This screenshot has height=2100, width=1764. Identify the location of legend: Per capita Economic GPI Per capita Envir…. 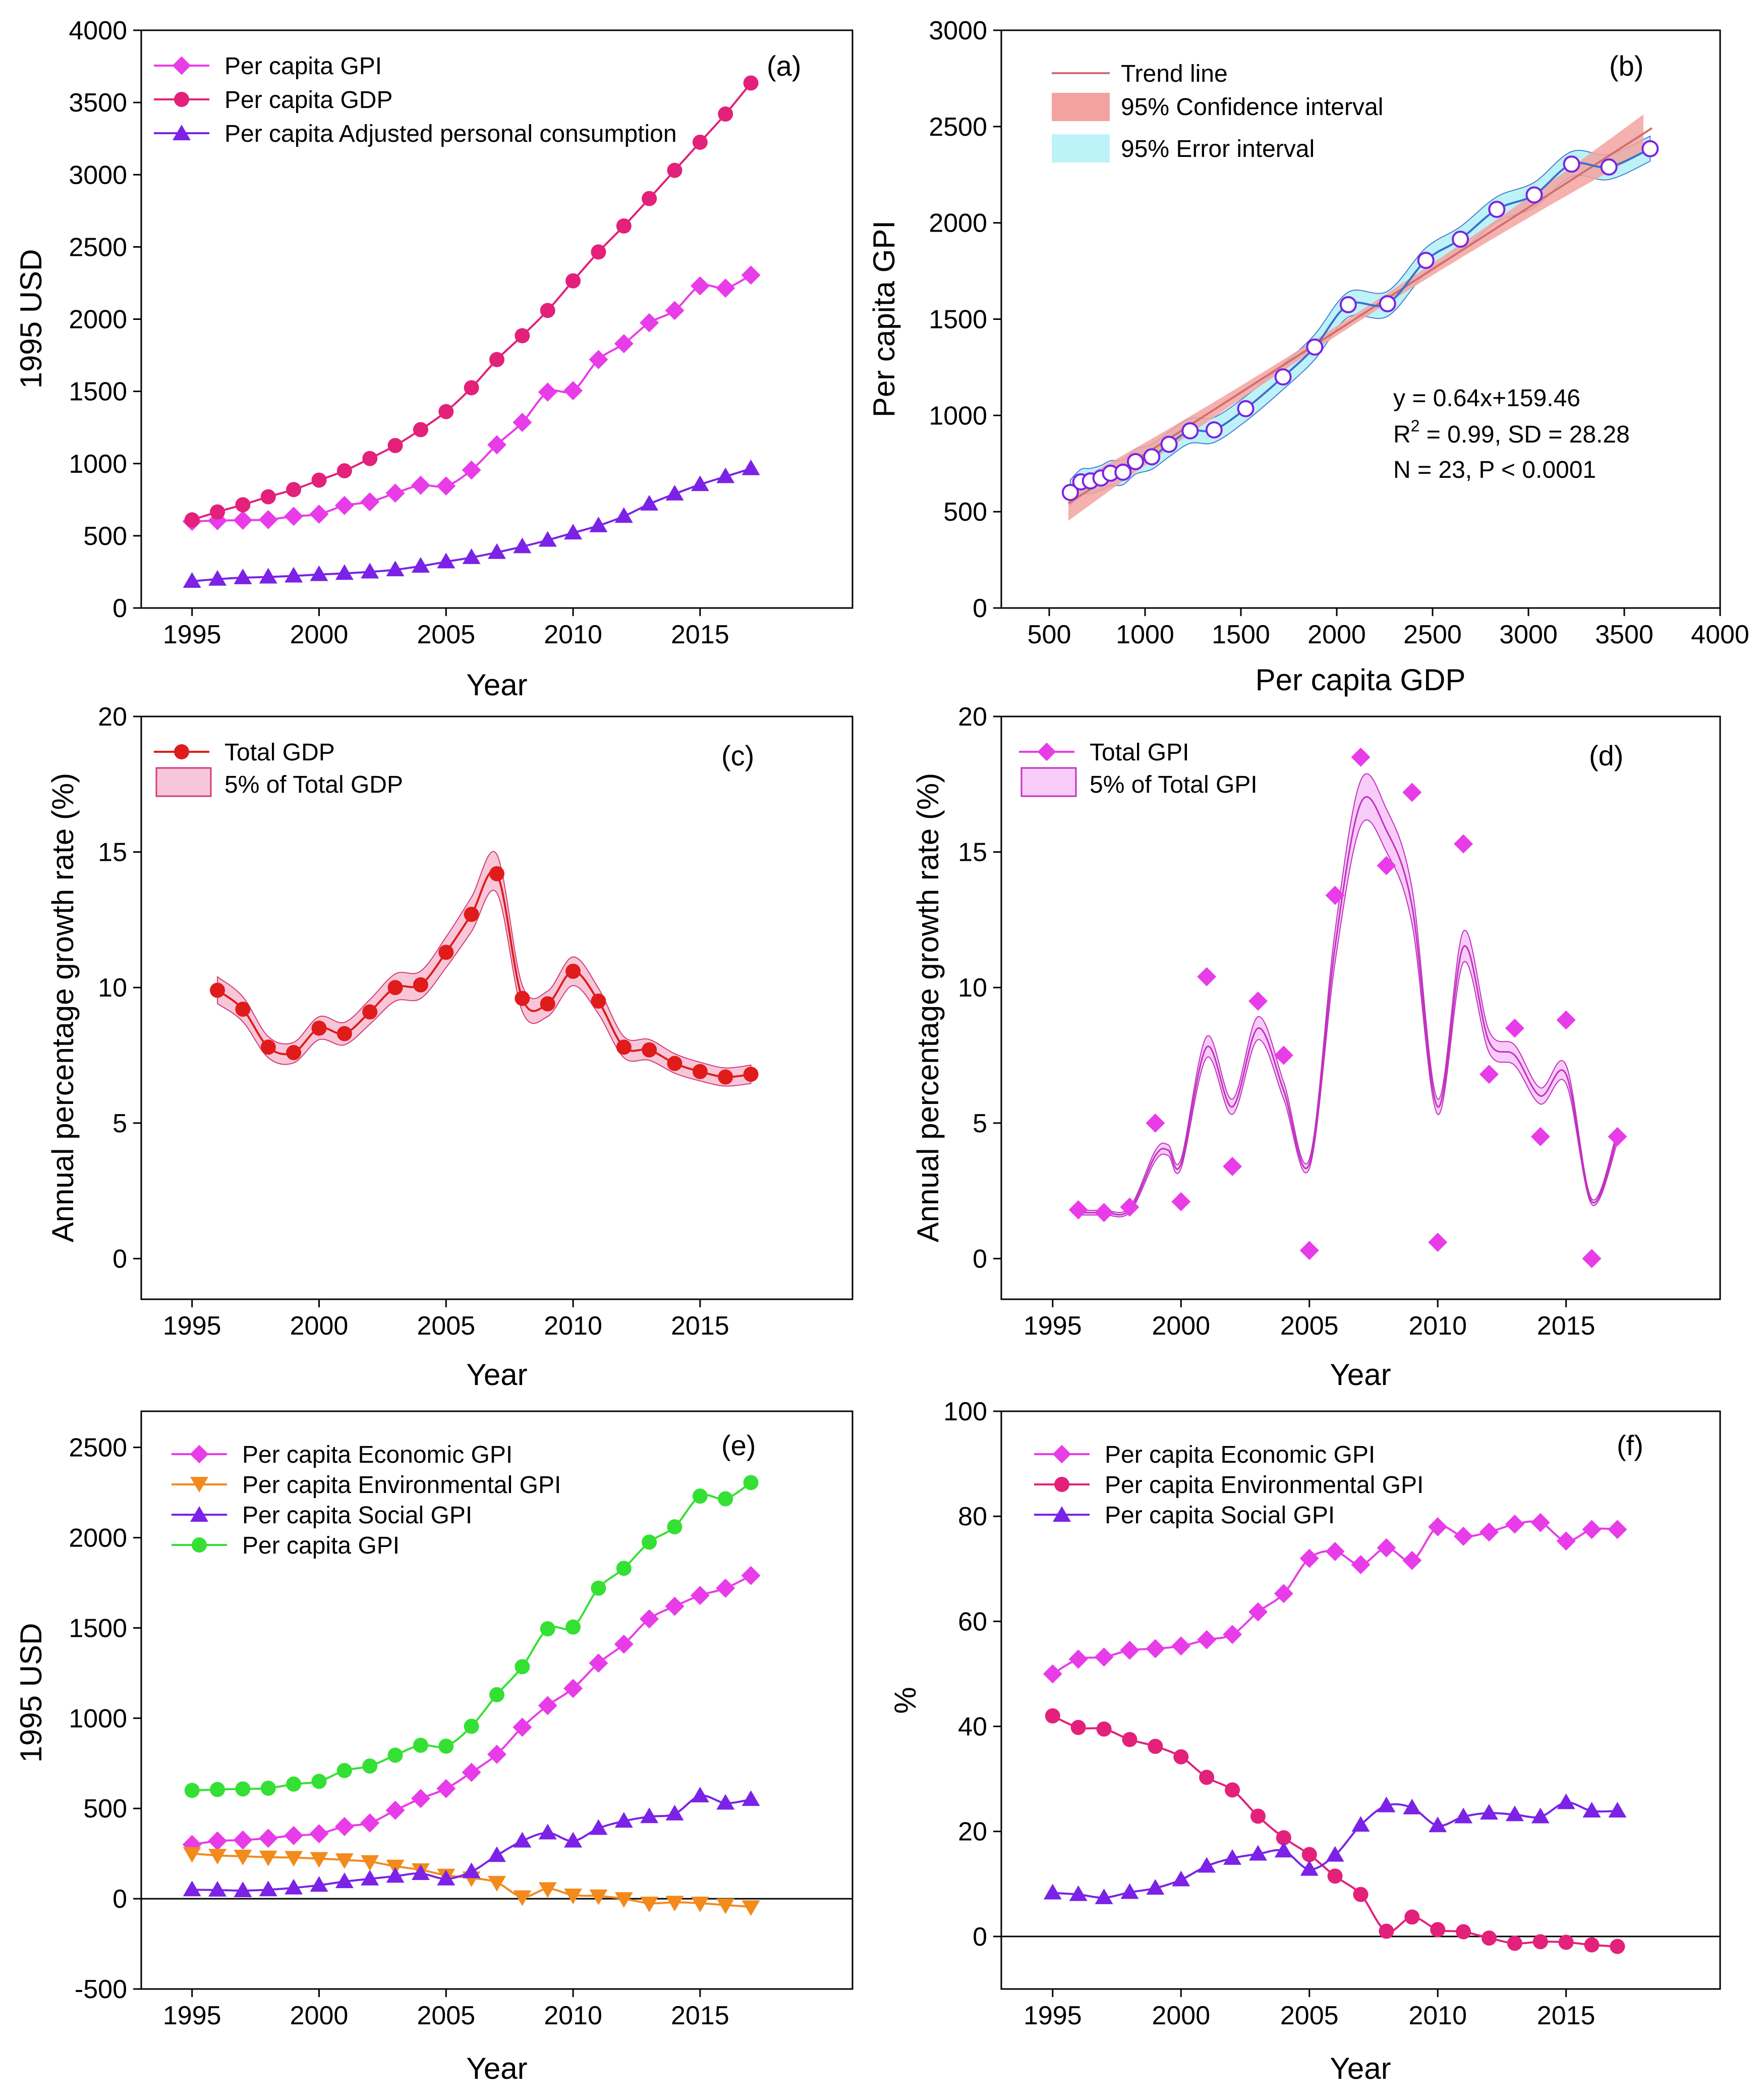
(366, 1500).